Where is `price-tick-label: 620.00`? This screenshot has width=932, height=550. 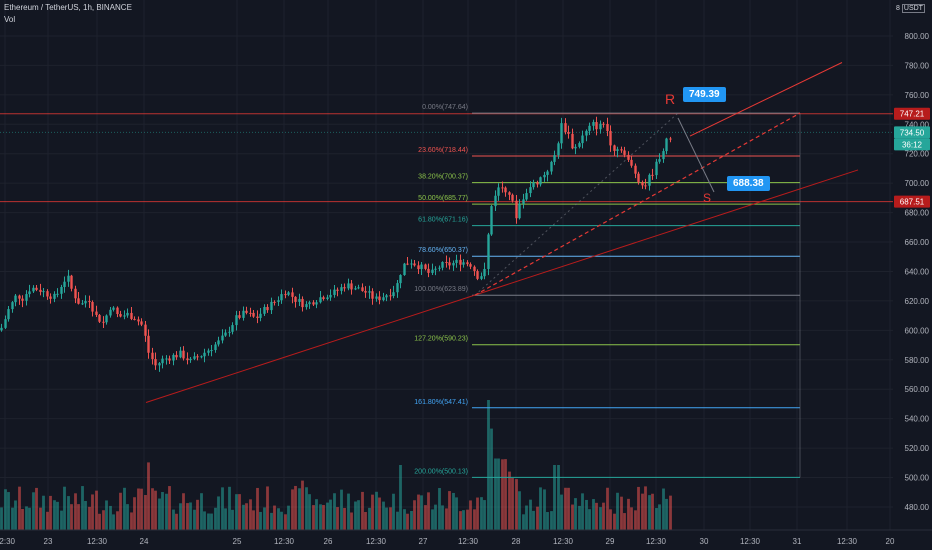
price-tick-label: 620.00 is located at coordinates (917, 301).